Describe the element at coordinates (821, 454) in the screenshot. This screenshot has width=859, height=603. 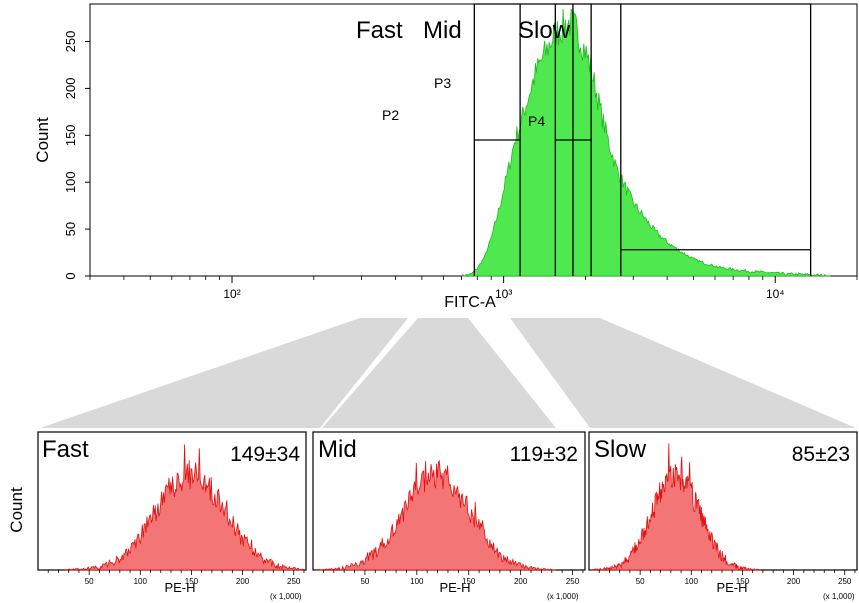
I see `panel-slow-stat: 85±23` at that location.